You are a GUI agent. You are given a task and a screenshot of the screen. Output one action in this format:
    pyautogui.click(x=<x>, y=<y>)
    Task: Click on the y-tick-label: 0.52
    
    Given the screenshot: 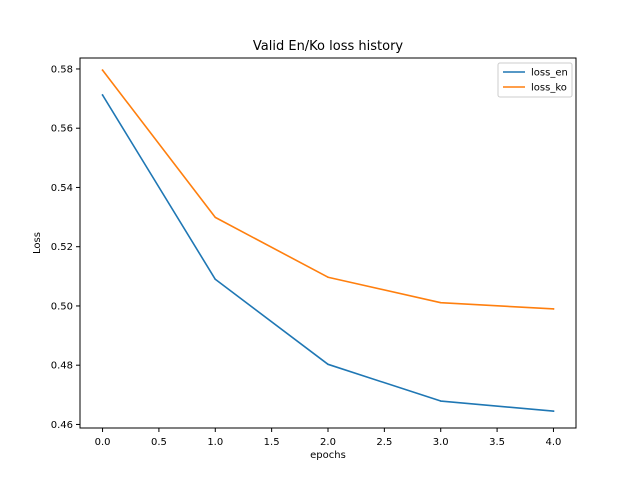 What is the action you would take?
    pyautogui.click(x=62, y=247)
    